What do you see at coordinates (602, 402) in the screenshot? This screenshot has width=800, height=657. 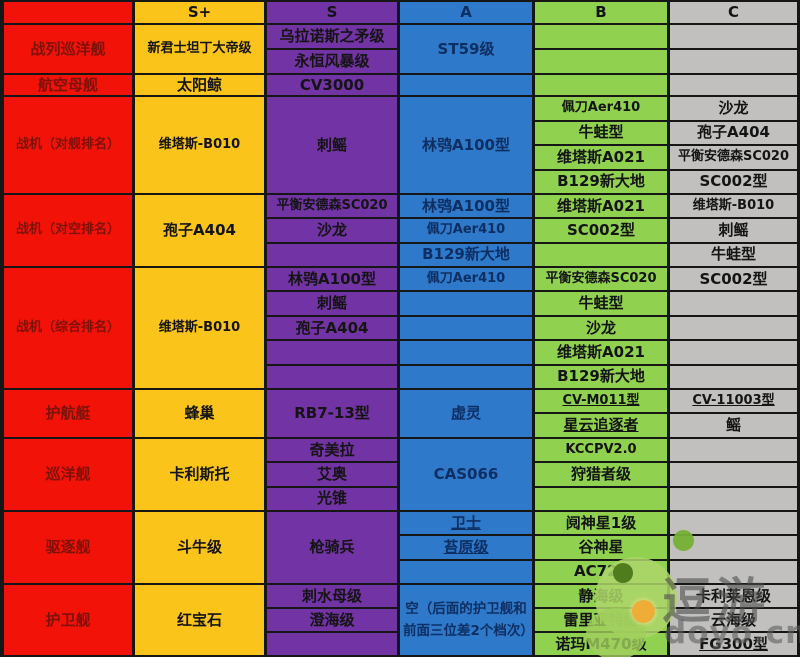 I see `tier-cell: CV-M011型` at bounding box center [602, 402].